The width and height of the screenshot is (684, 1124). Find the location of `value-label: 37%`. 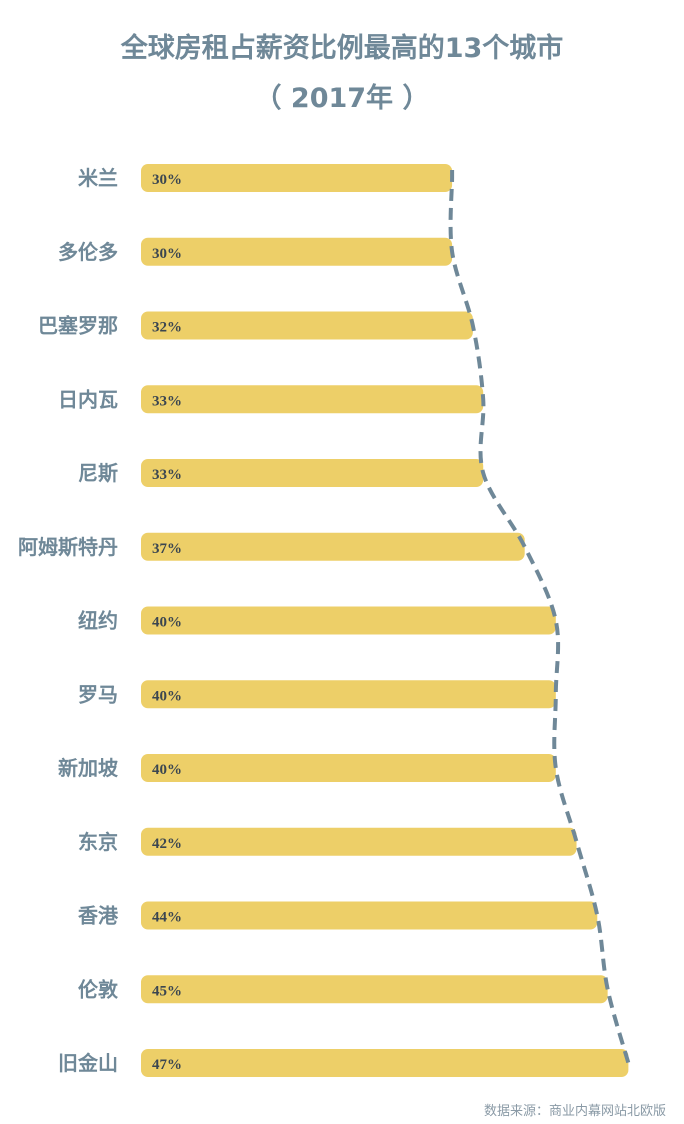

value-label: 37% is located at coordinates (167, 549).